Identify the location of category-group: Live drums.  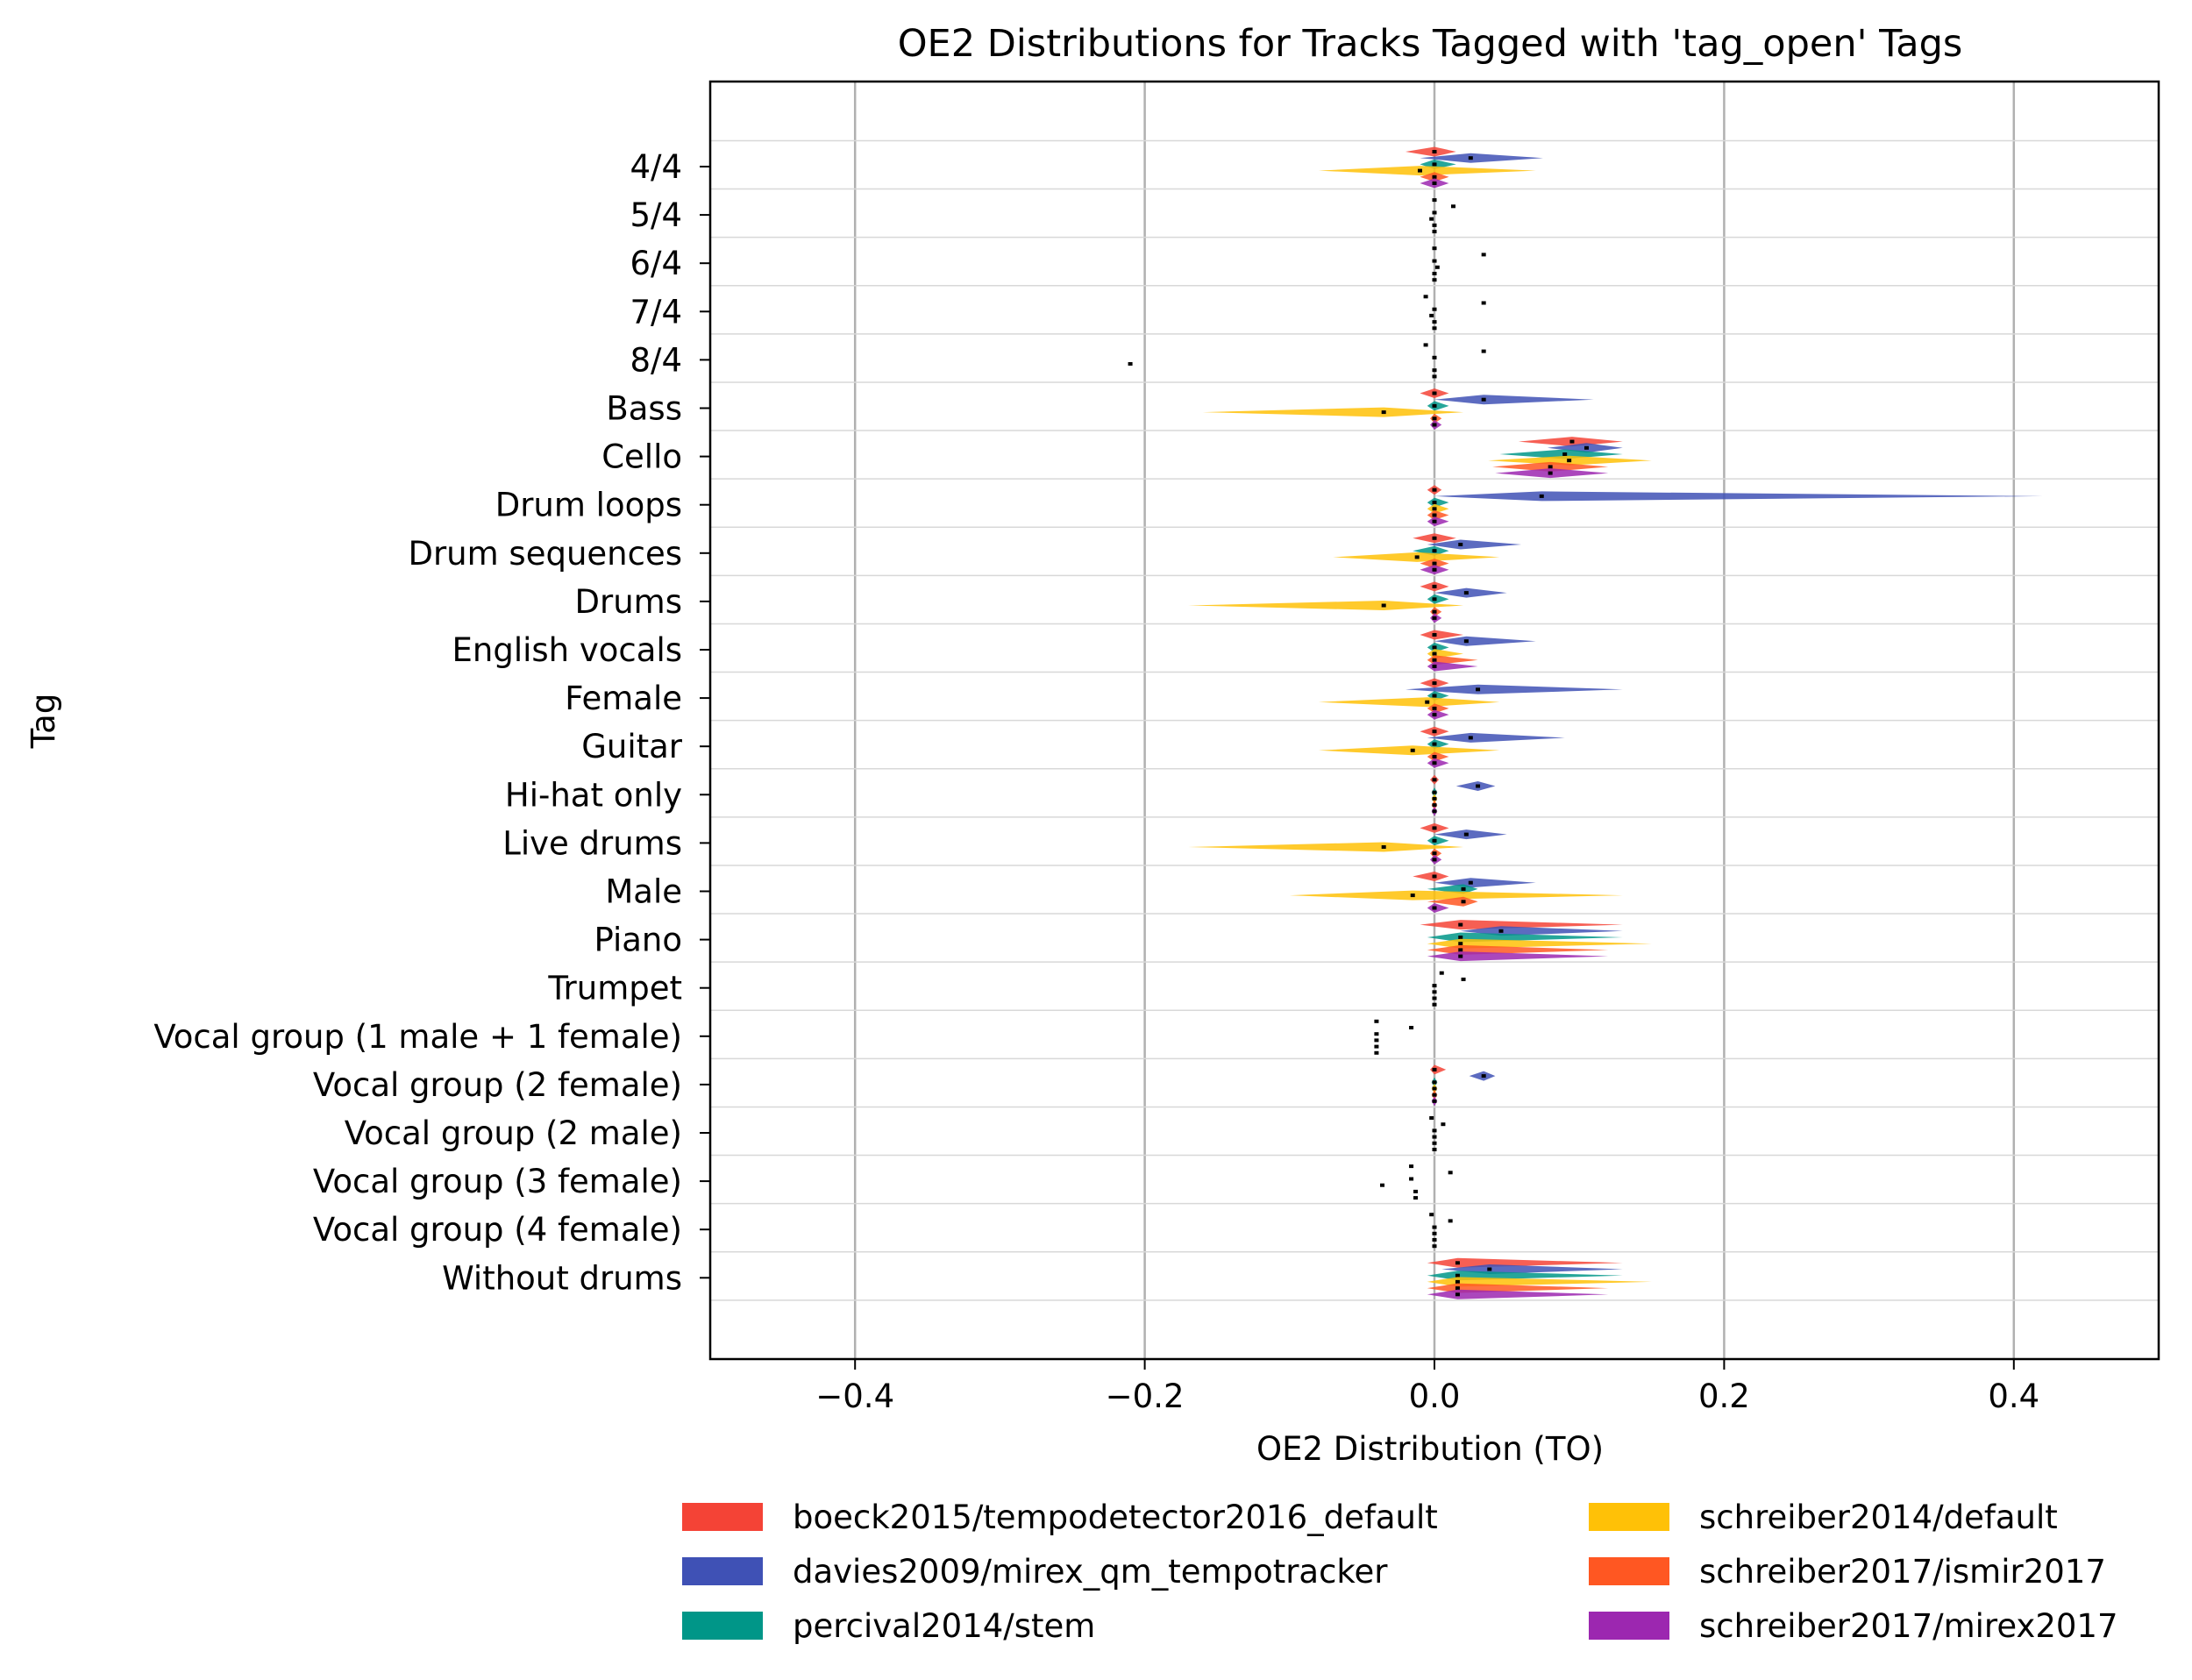
(1004, 843).